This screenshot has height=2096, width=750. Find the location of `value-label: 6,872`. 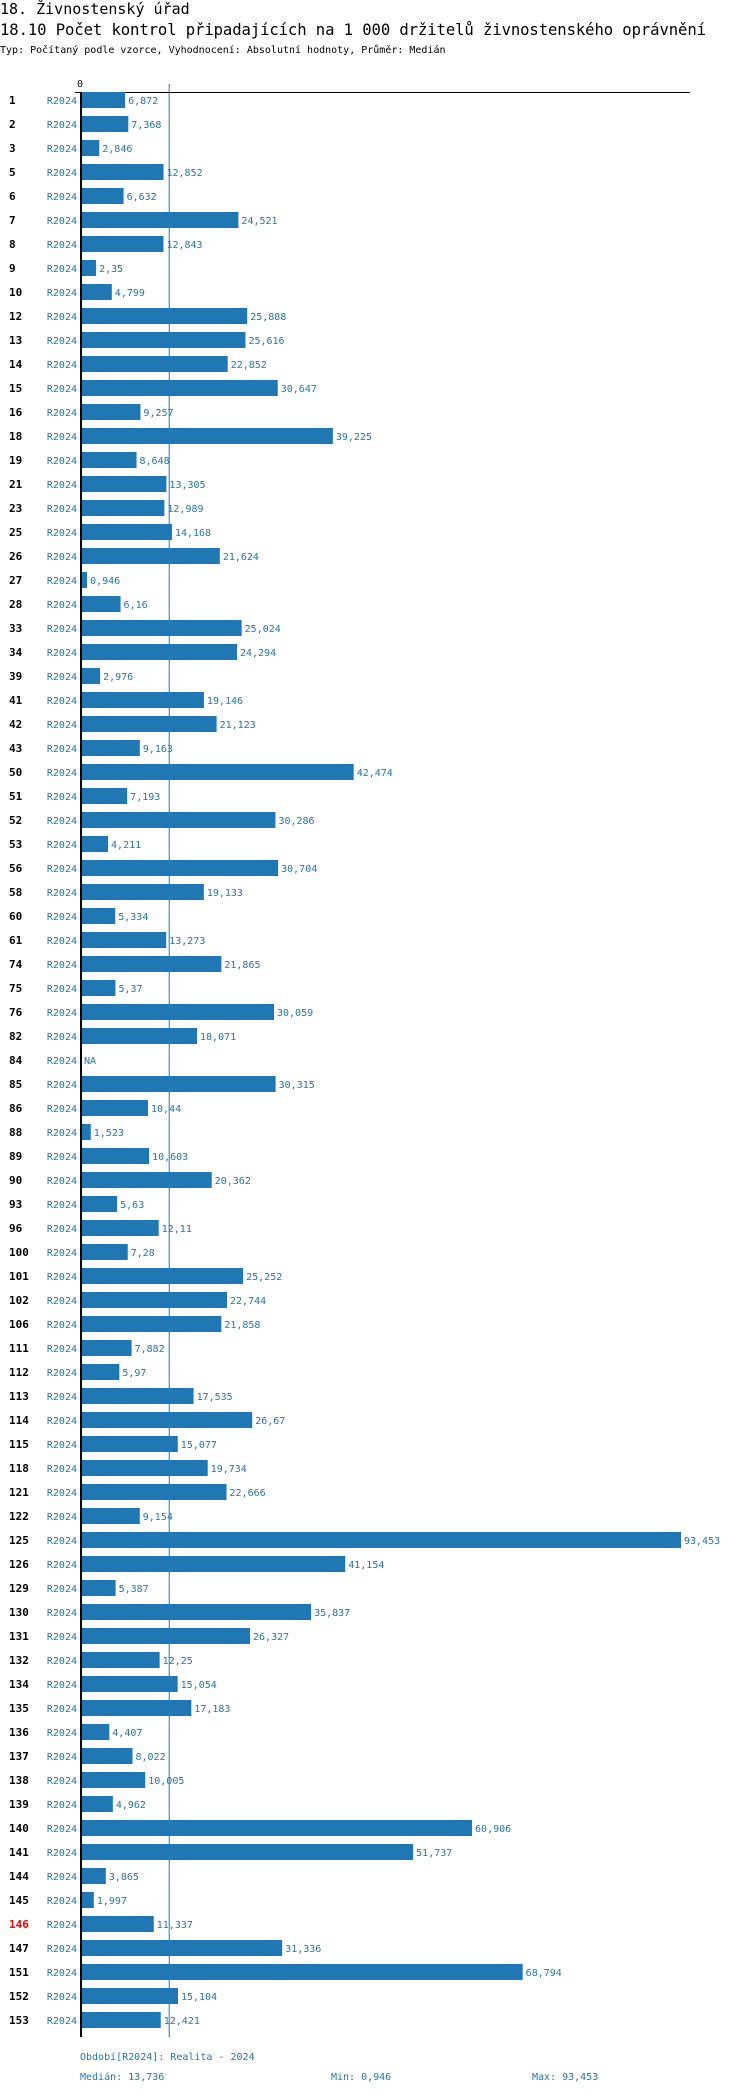

value-label: 6,872 is located at coordinates (143, 101).